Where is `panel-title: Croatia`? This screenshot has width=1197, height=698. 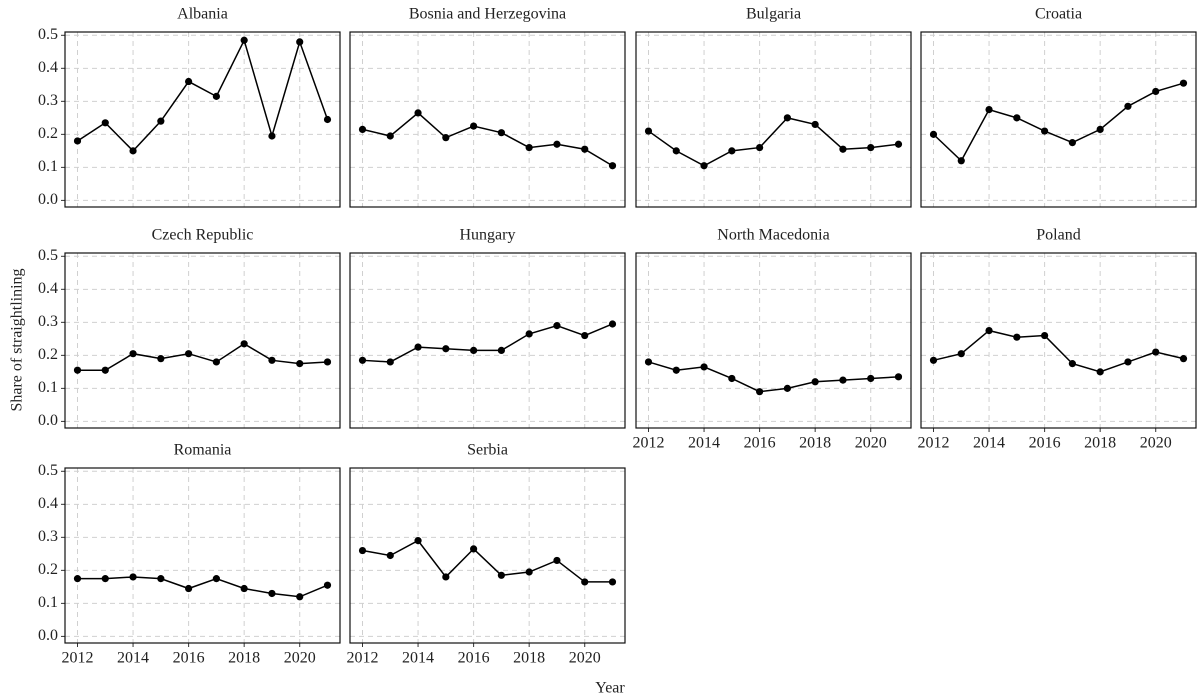 panel-title: Croatia is located at coordinates (1058, 14).